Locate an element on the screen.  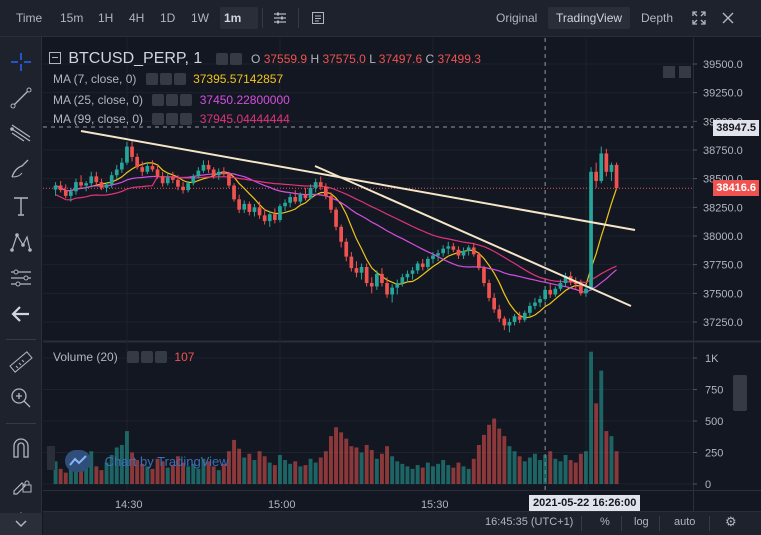
tradingview-watermark: Chart by TradingView is located at coordinates (147, 461).